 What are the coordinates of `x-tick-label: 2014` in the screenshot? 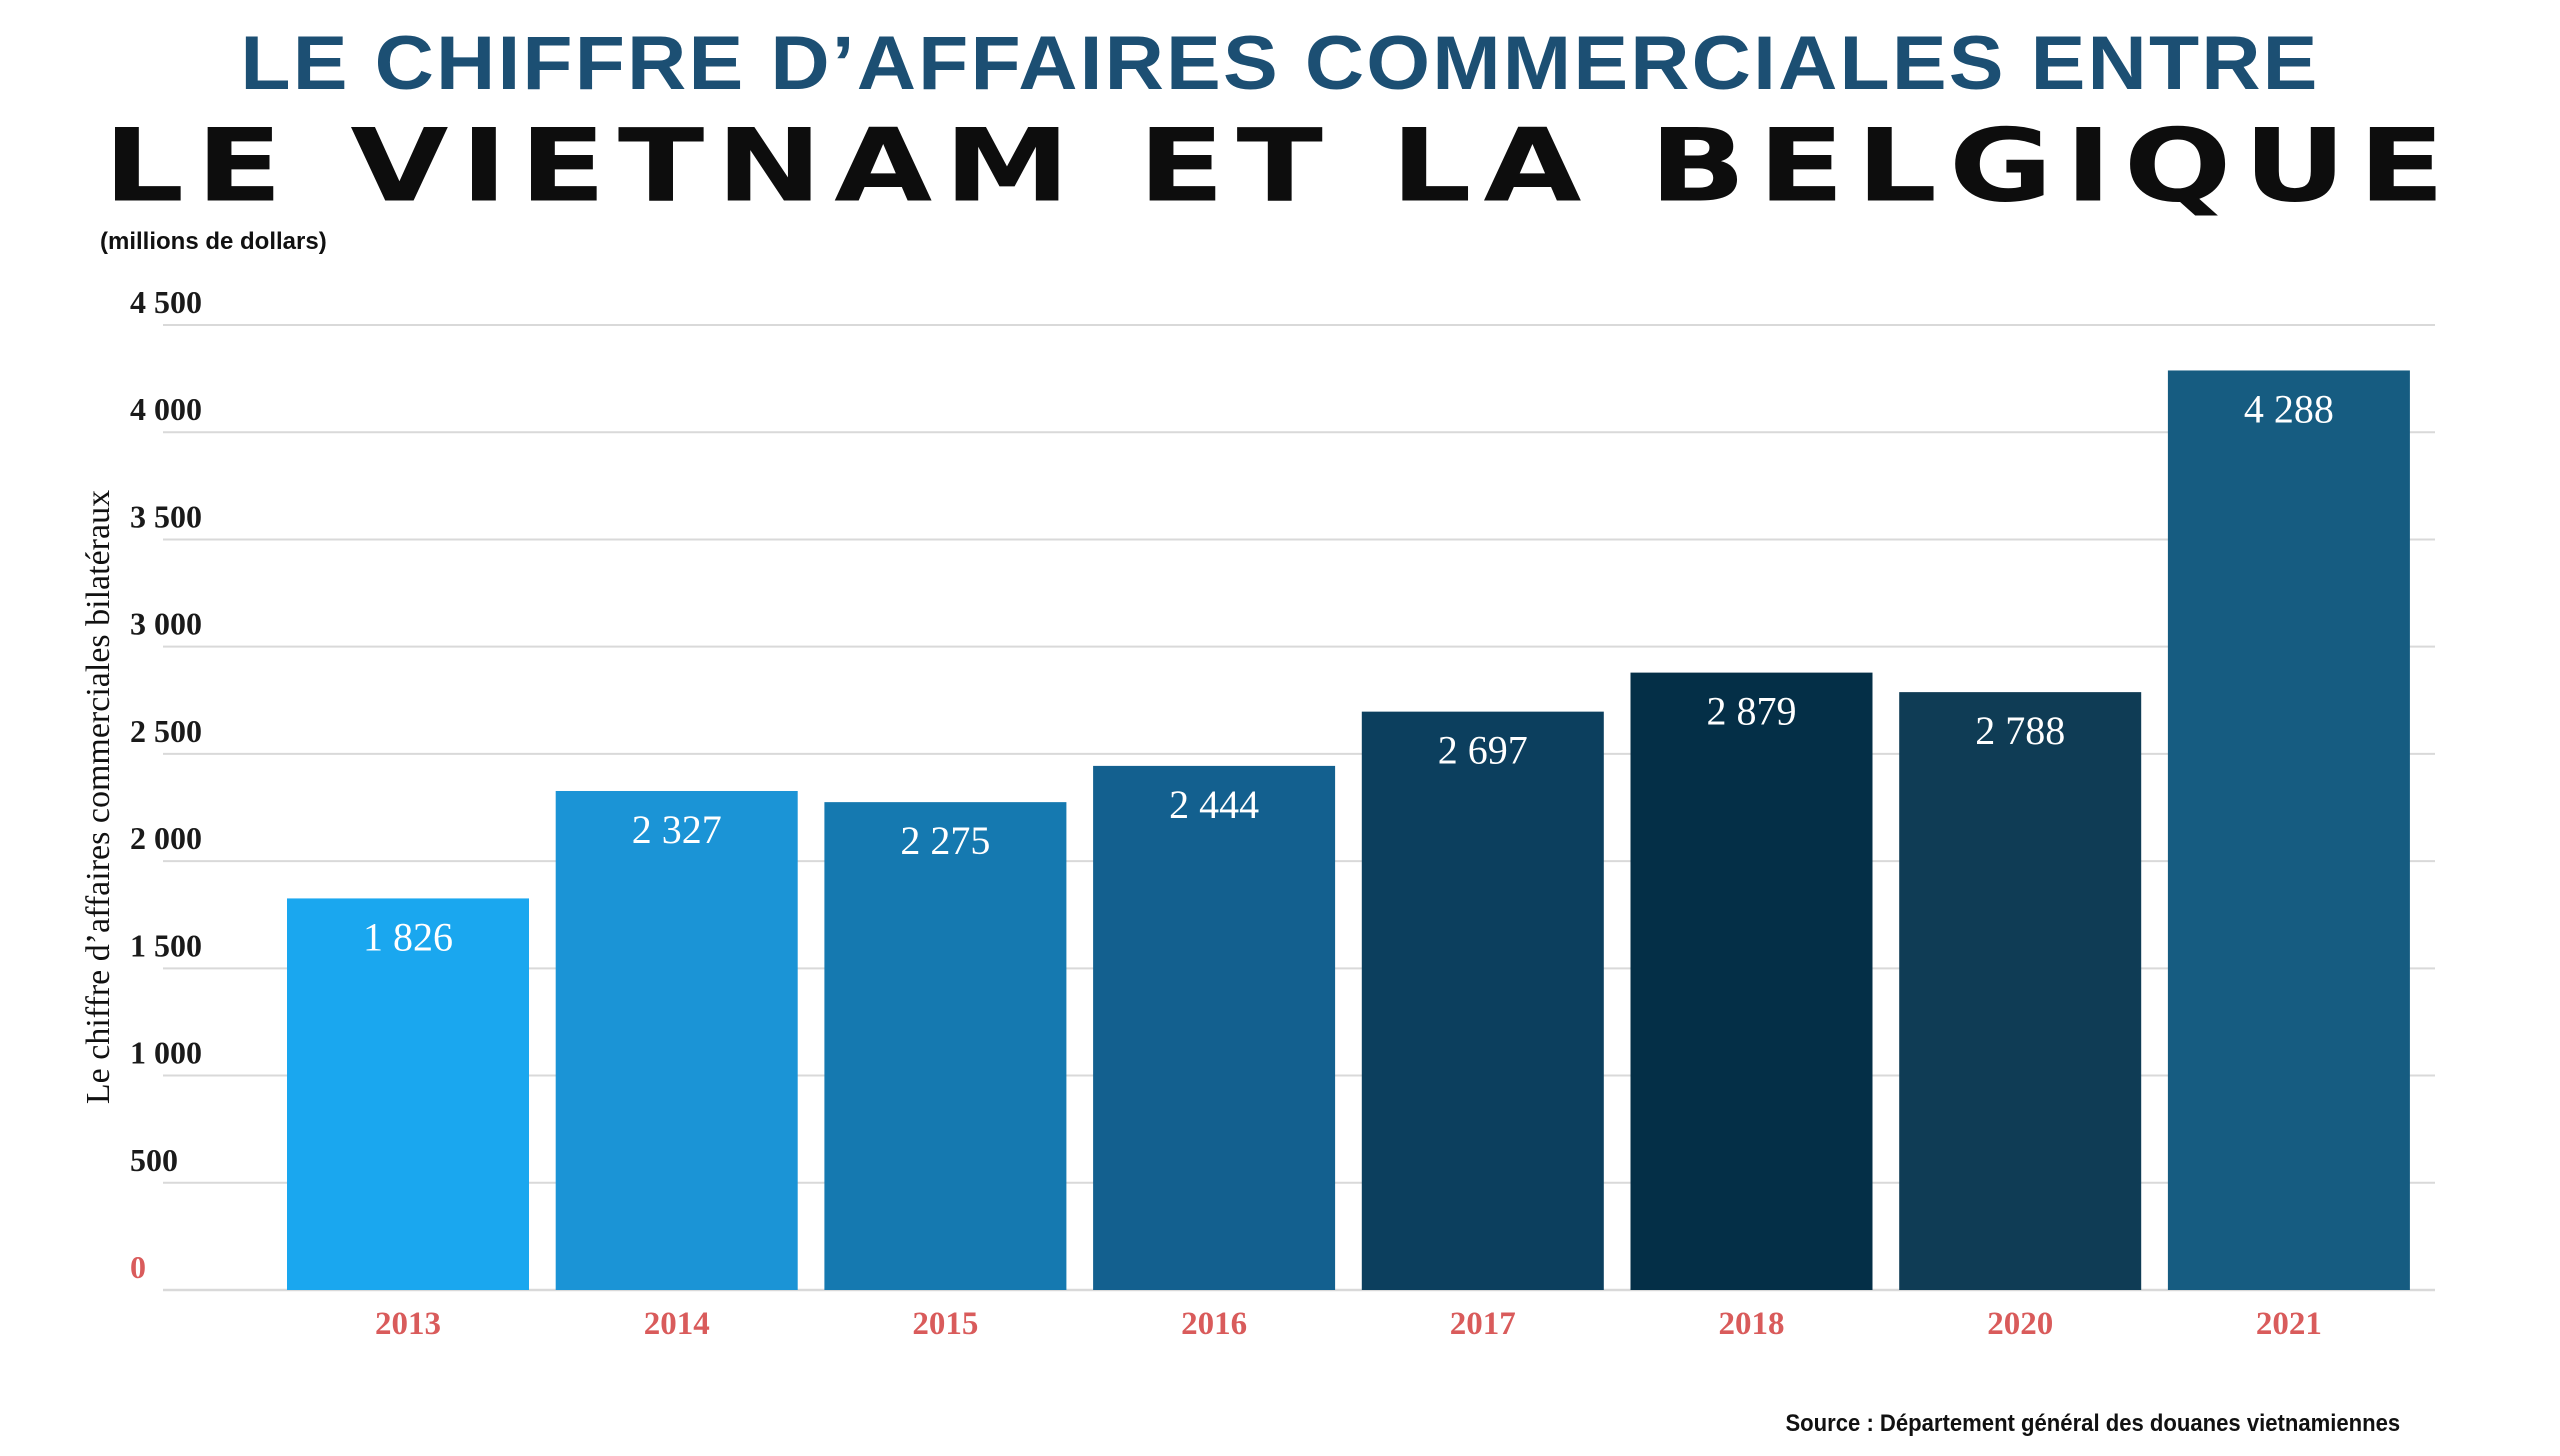 It's located at (677, 1324).